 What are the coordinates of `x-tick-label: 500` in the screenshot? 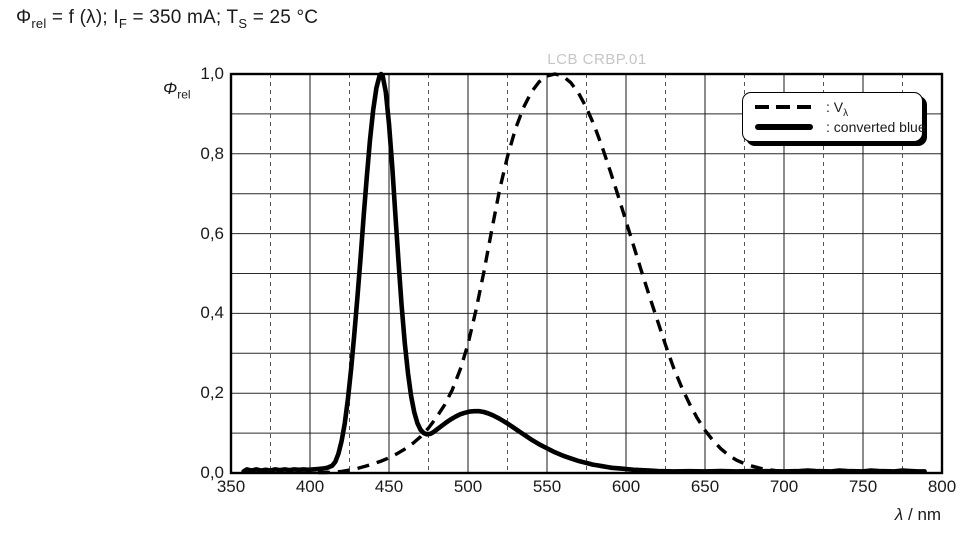 It's located at (468, 486).